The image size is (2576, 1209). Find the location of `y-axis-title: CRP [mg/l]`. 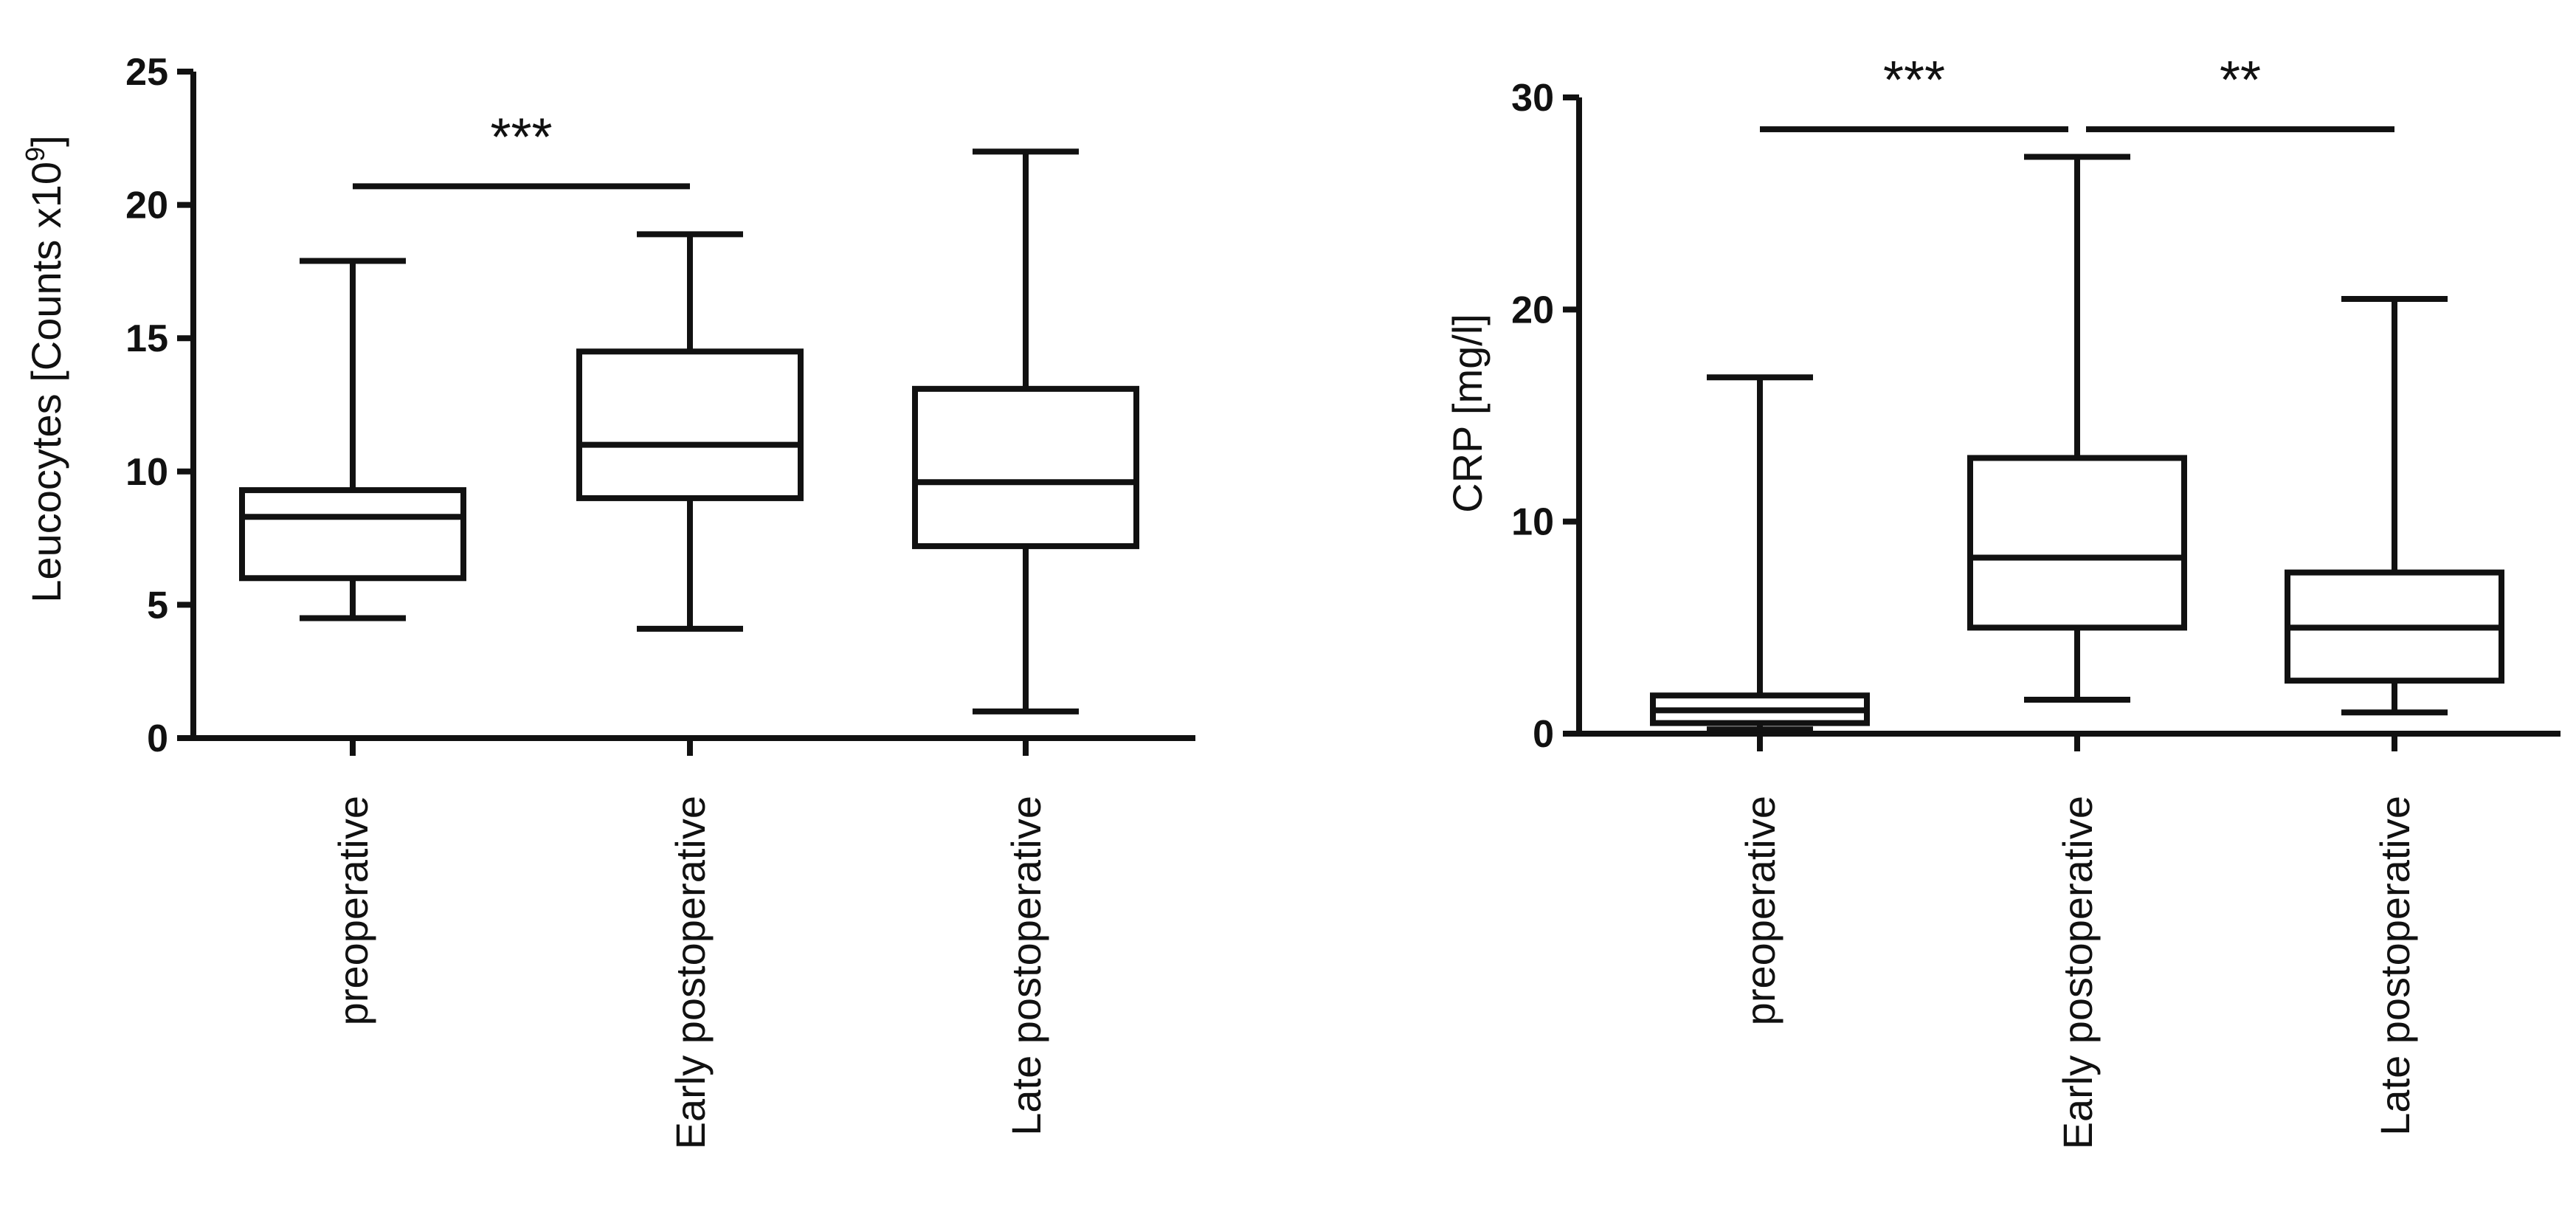

y-axis-title: CRP [mg/l] is located at coordinates (1467, 413).